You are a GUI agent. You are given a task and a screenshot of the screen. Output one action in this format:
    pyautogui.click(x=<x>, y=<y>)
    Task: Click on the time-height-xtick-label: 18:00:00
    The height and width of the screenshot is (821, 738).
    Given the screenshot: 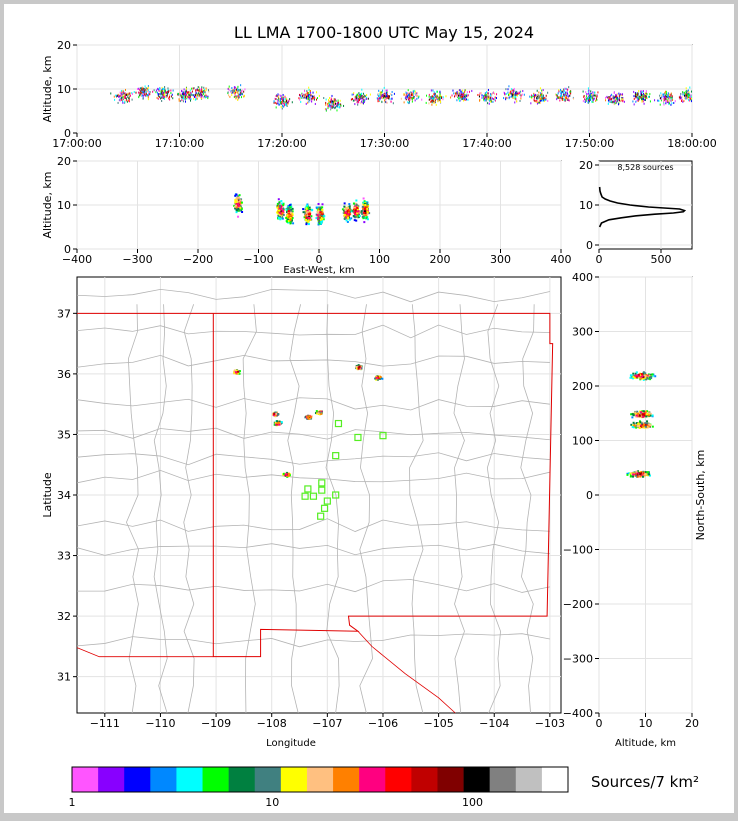 What is the action you would take?
    pyautogui.click(x=691, y=143)
    